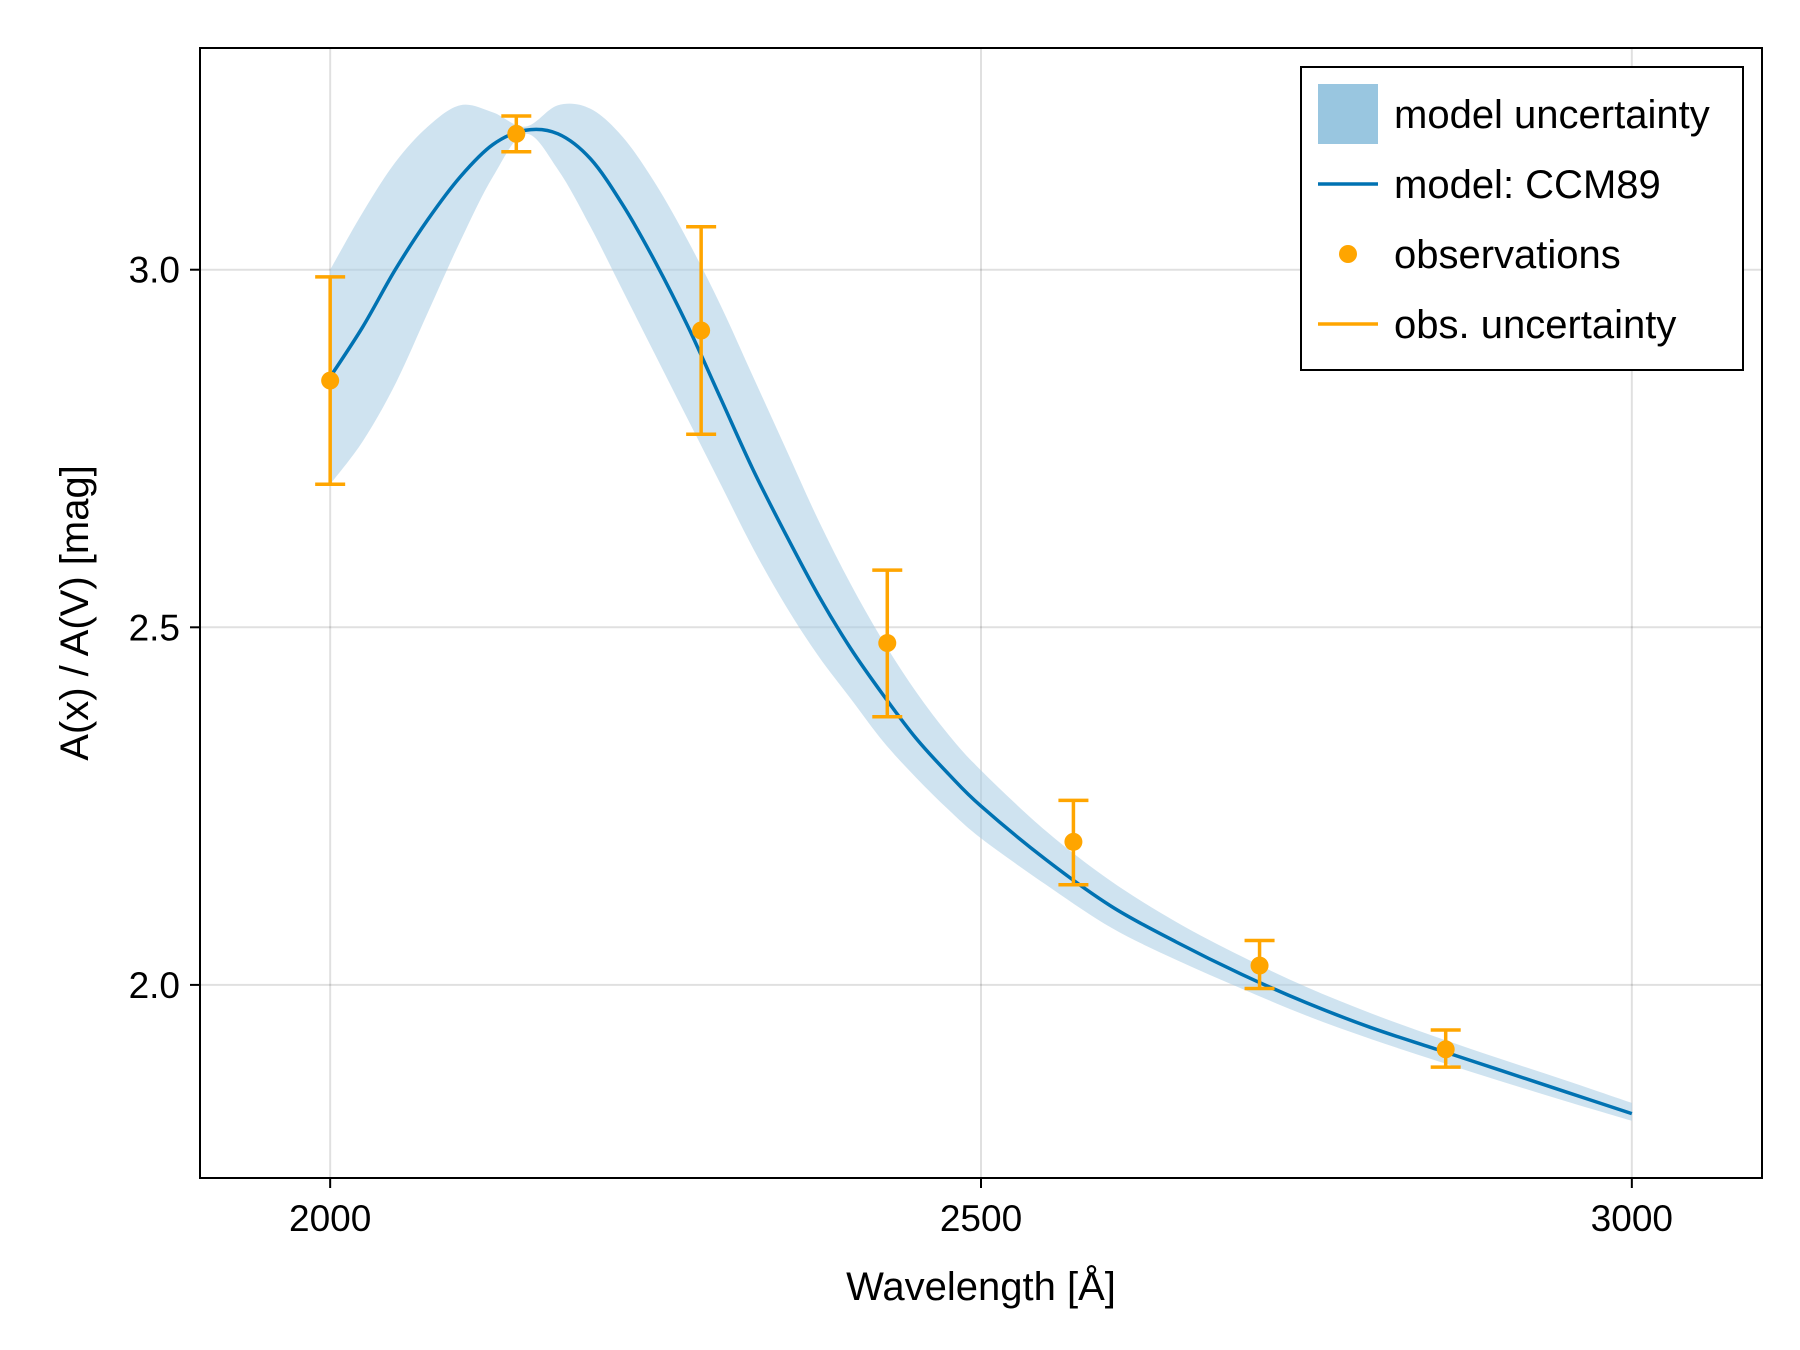 The height and width of the screenshot is (1350, 1800). I want to click on legend-label-model-uncertainty: model uncertainty, so click(1552, 115).